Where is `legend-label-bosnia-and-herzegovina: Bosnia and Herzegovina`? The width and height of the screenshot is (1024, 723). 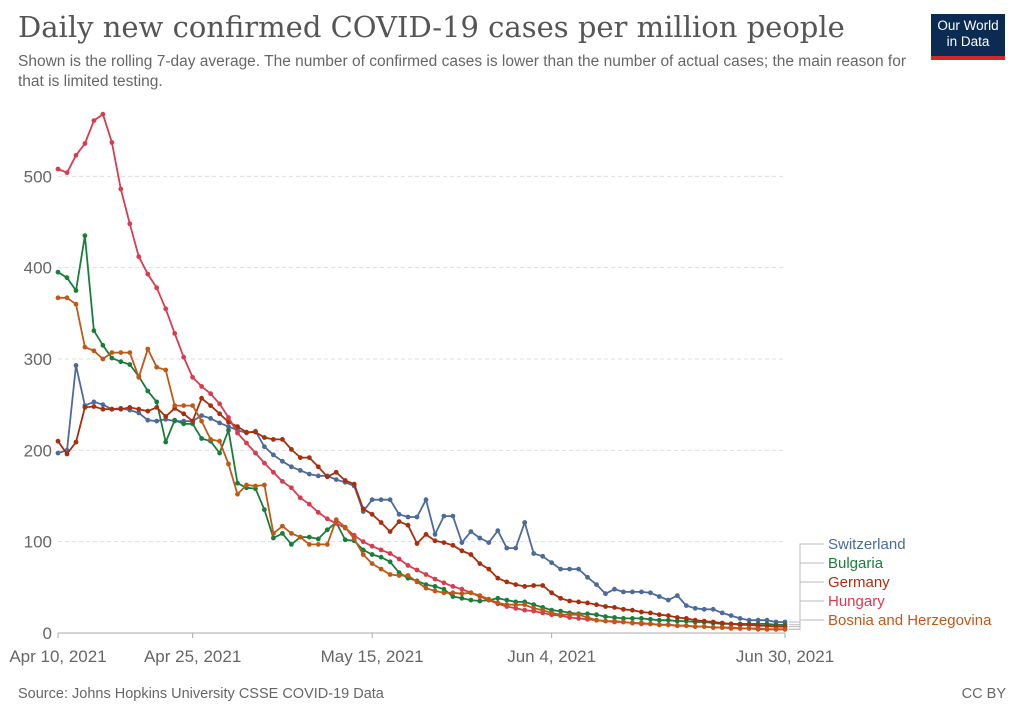
legend-label-bosnia-and-herzegovina: Bosnia and Herzegovina is located at coordinates (910, 620).